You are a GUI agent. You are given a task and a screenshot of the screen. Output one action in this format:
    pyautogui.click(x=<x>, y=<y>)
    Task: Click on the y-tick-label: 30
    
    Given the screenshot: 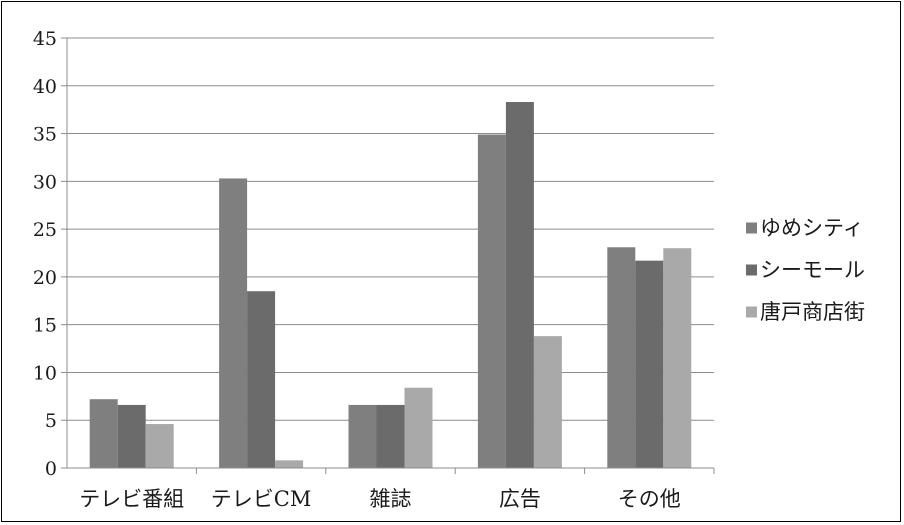 What is the action you would take?
    pyautogui.click(x=45, y=182)
    